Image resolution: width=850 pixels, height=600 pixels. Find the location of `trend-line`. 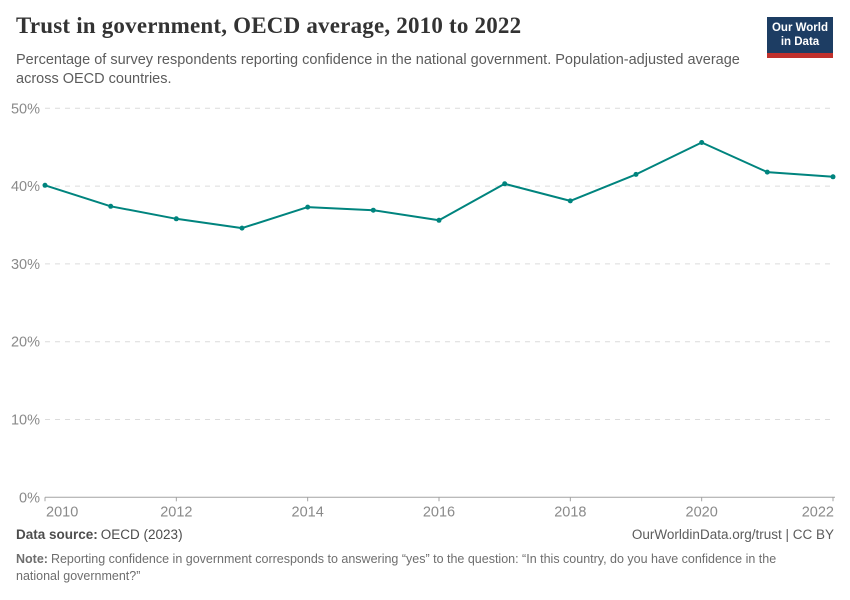

trend-line is located at coordinates (439, 185).